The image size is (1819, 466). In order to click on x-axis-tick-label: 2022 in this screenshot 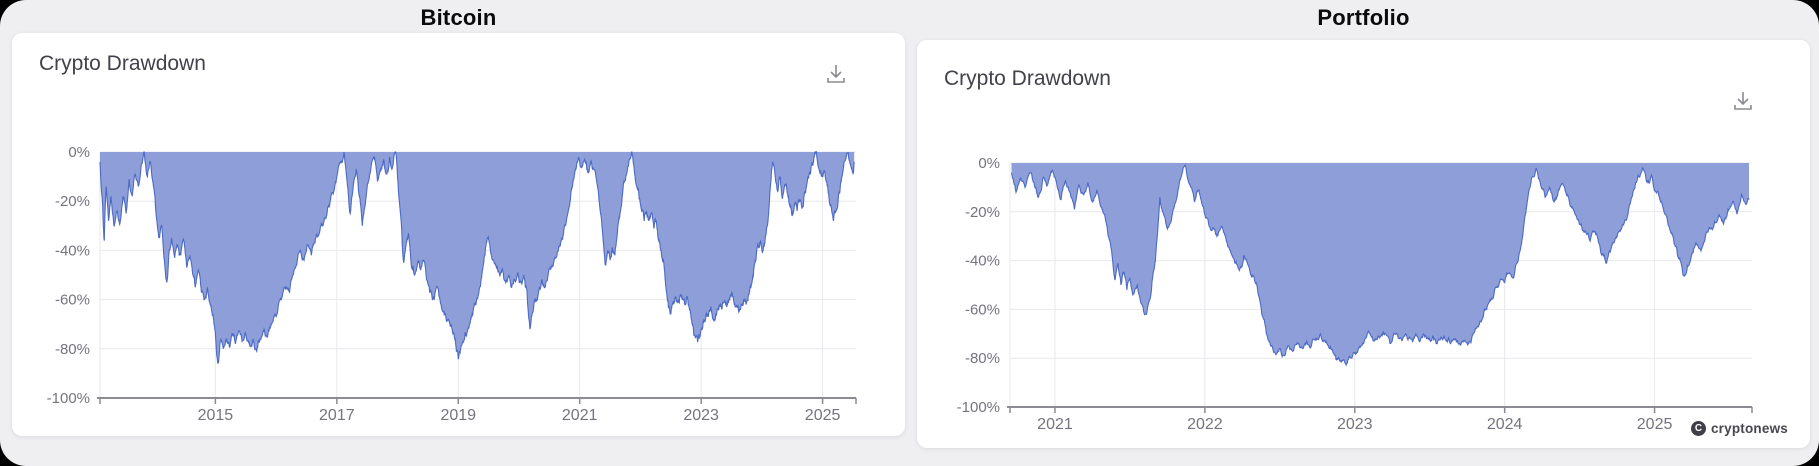, I will do `click(1205, 424)`.